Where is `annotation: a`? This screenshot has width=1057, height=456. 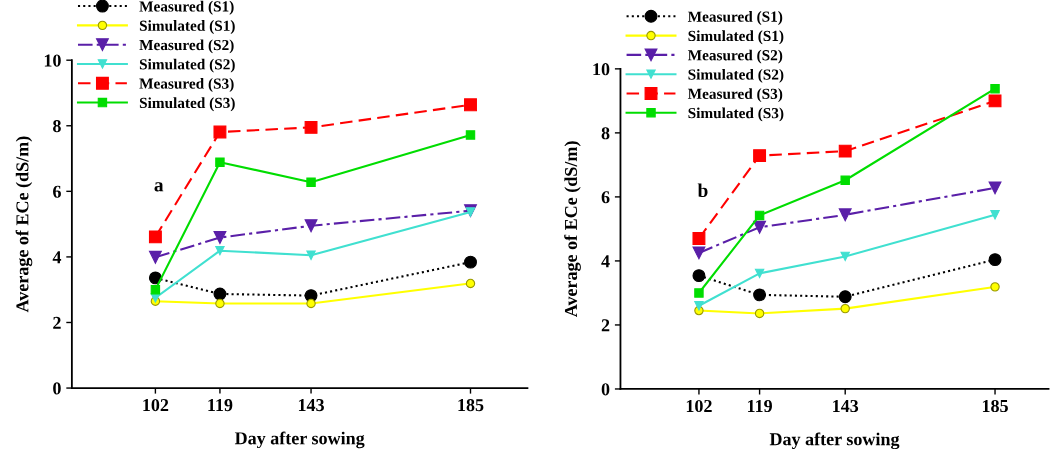
annotation: a is located at coordinates (159, 187).